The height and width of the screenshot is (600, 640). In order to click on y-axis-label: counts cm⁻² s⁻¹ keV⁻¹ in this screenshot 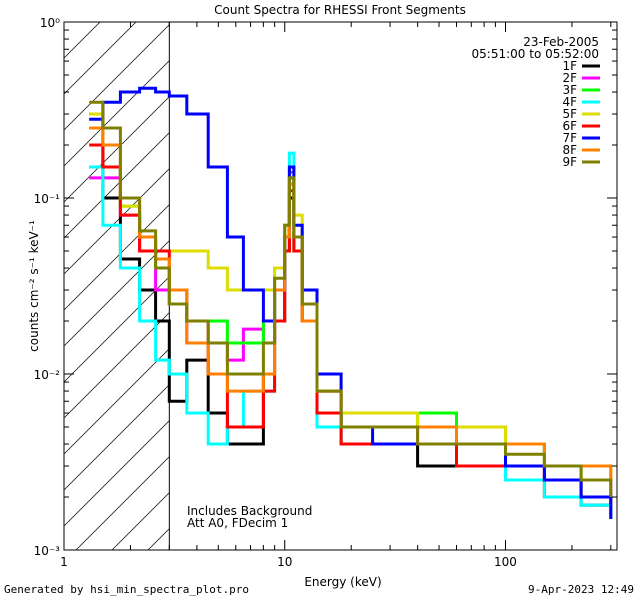, I will do `click(34, 286)`.